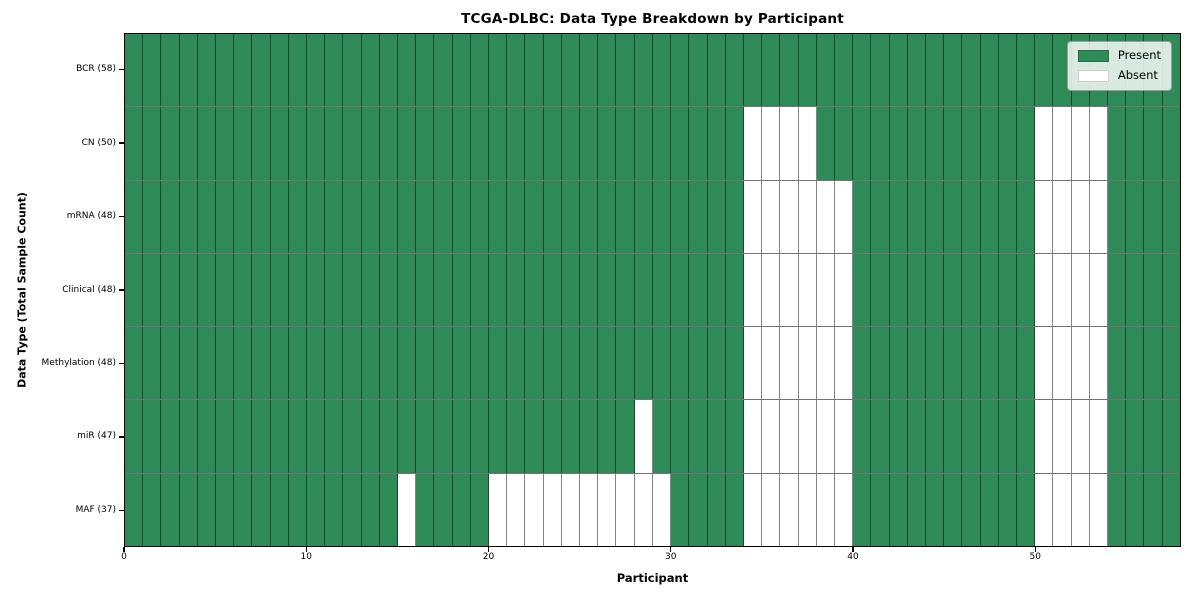  Describe the element at coordinates (1093, 56) in the screenshot. I see `legend-swatch-present` at that location.